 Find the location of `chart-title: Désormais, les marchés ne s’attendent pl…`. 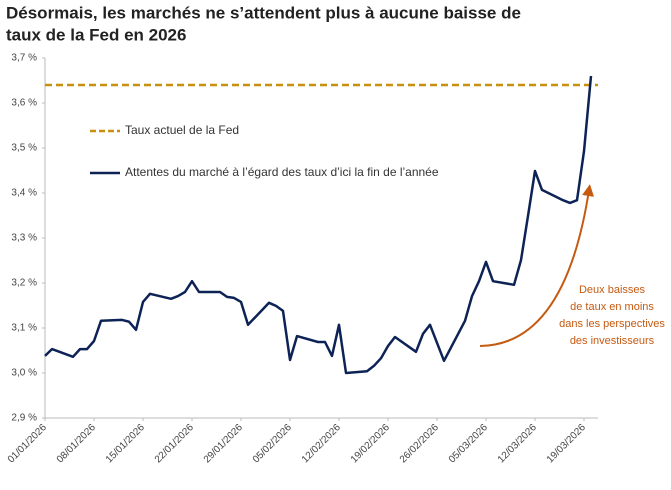

chart-title: Désormais, les marchés ne s’attendent pl… is located at coordinates (263, 12).